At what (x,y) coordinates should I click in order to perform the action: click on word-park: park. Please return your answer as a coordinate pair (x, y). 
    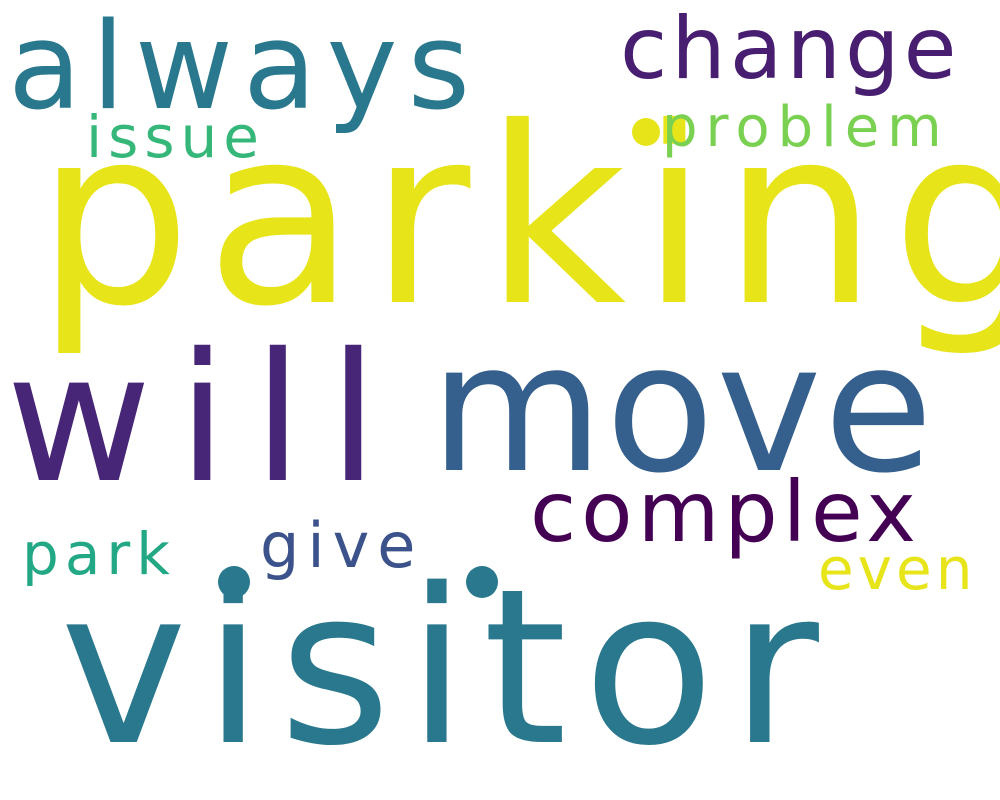
    Looking at the image, I should click on (99, 554).